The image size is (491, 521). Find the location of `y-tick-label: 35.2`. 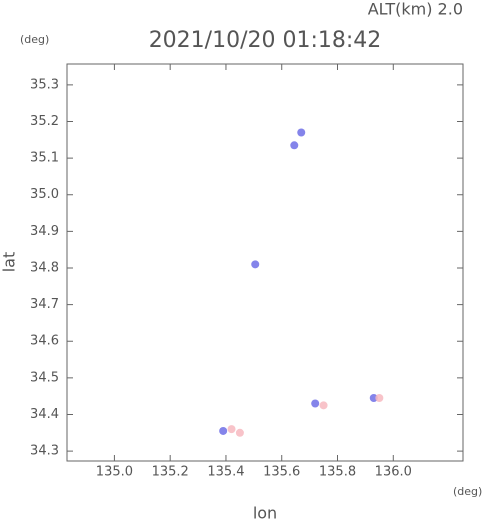

y-tick-label: 35.2 is located at coordinates (44, 121).